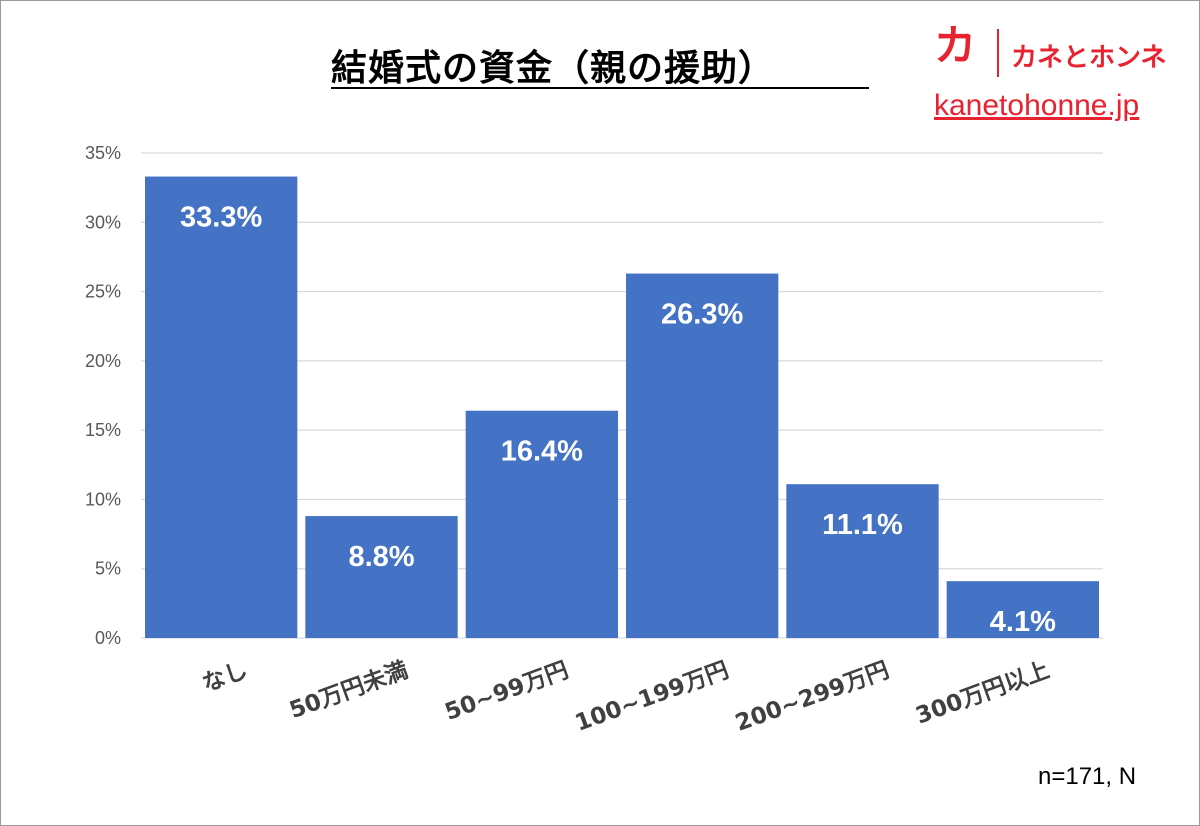  Describe the element at coordinates (103, 499) in the screenshot. I see `y-tick-label: 10%` at that location.